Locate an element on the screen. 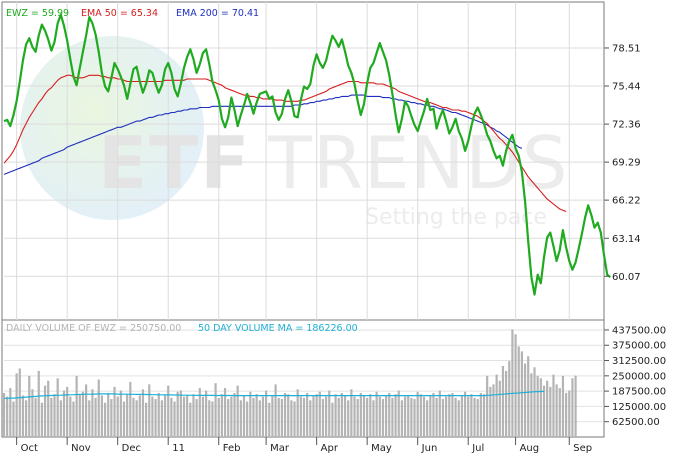 The width and height of the screenshot is (678, 463). svg-text: ETF is located at coordinates (174, 163).